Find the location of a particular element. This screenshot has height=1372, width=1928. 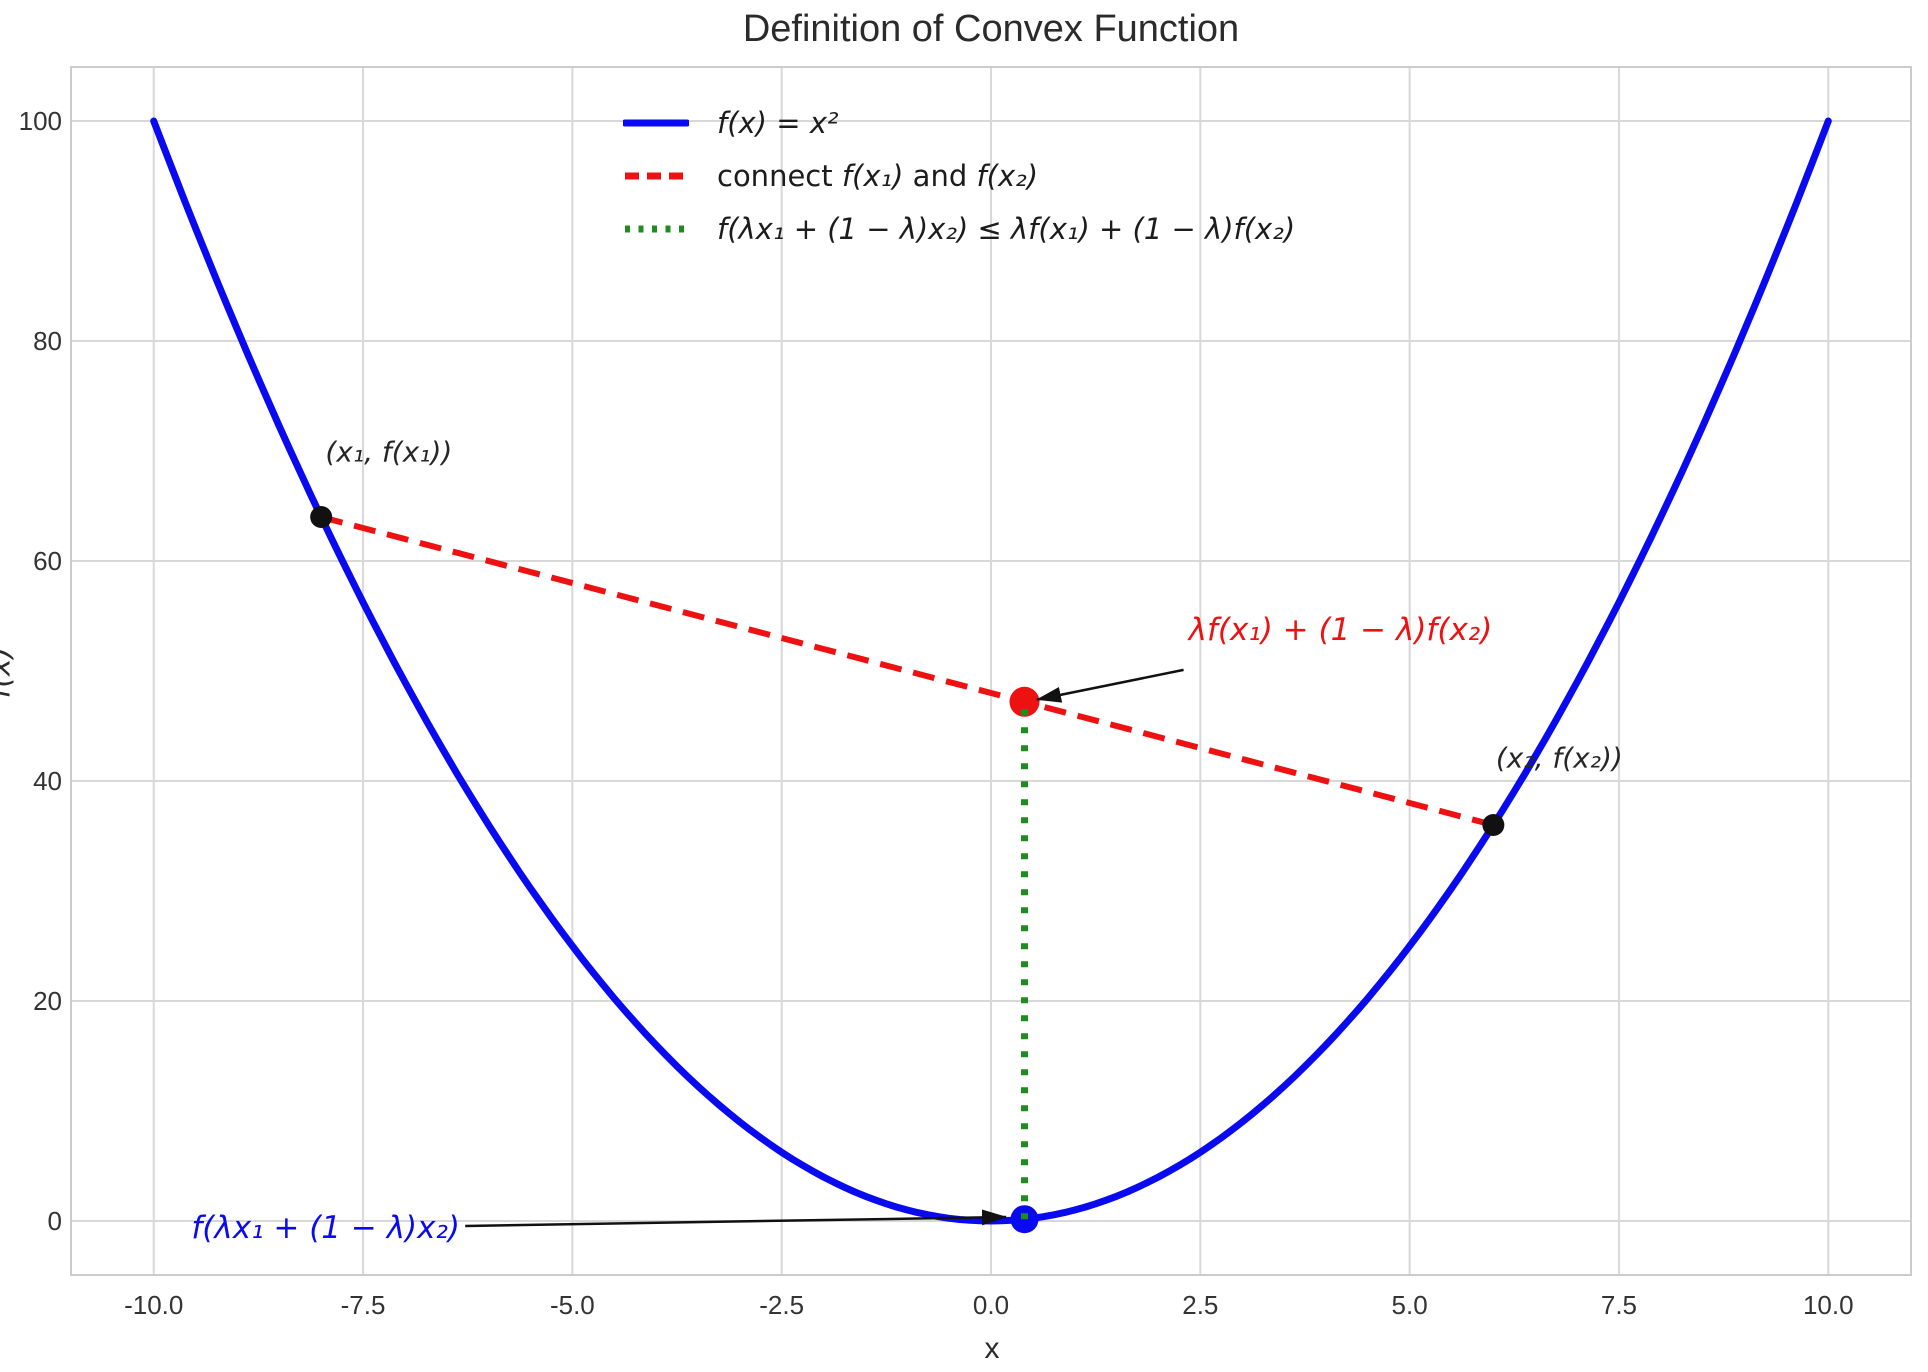

label-chord-combination-arrow is located at coordinates (1110, 685).